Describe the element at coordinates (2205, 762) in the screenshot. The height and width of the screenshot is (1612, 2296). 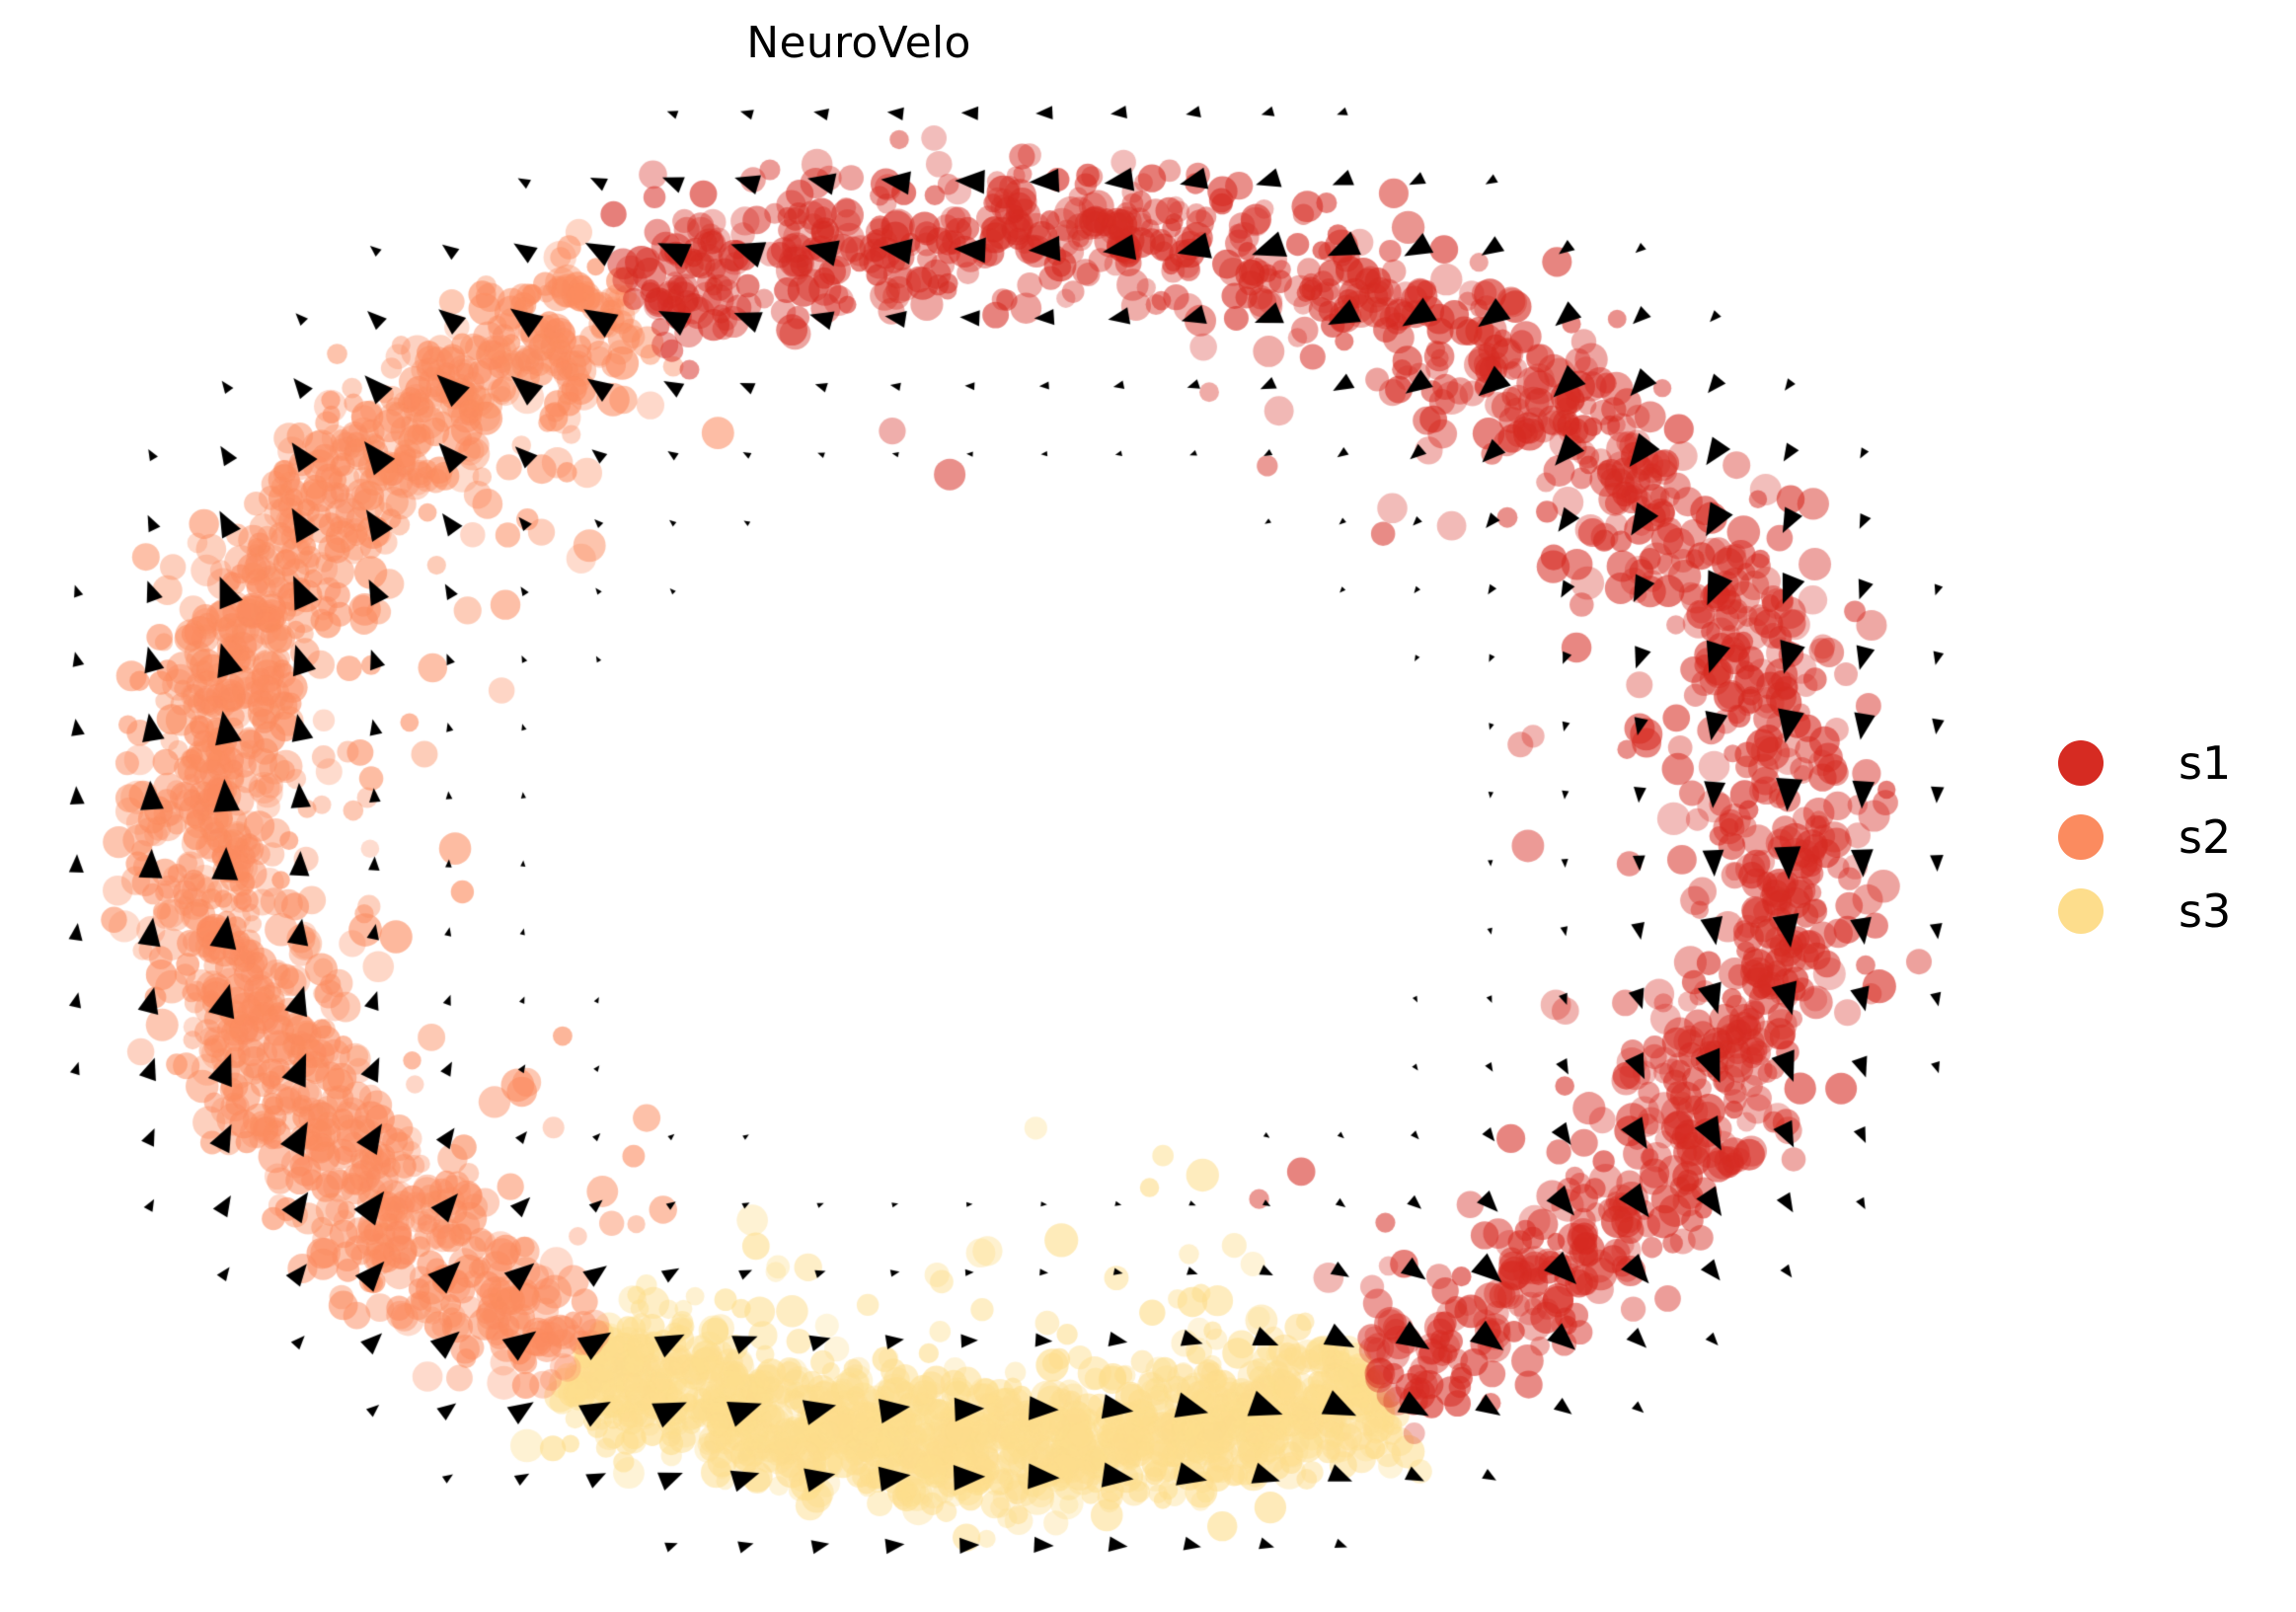
I see `legend-label-s1: s1` at that location.